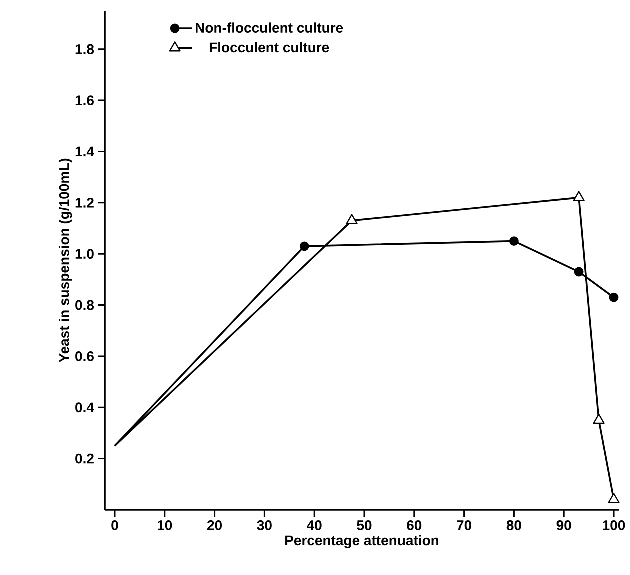  What do you see at coordinates (85, 305) in the screenshot?
I see `y-tick-label: 0.8` at bounding box center [85, 305].